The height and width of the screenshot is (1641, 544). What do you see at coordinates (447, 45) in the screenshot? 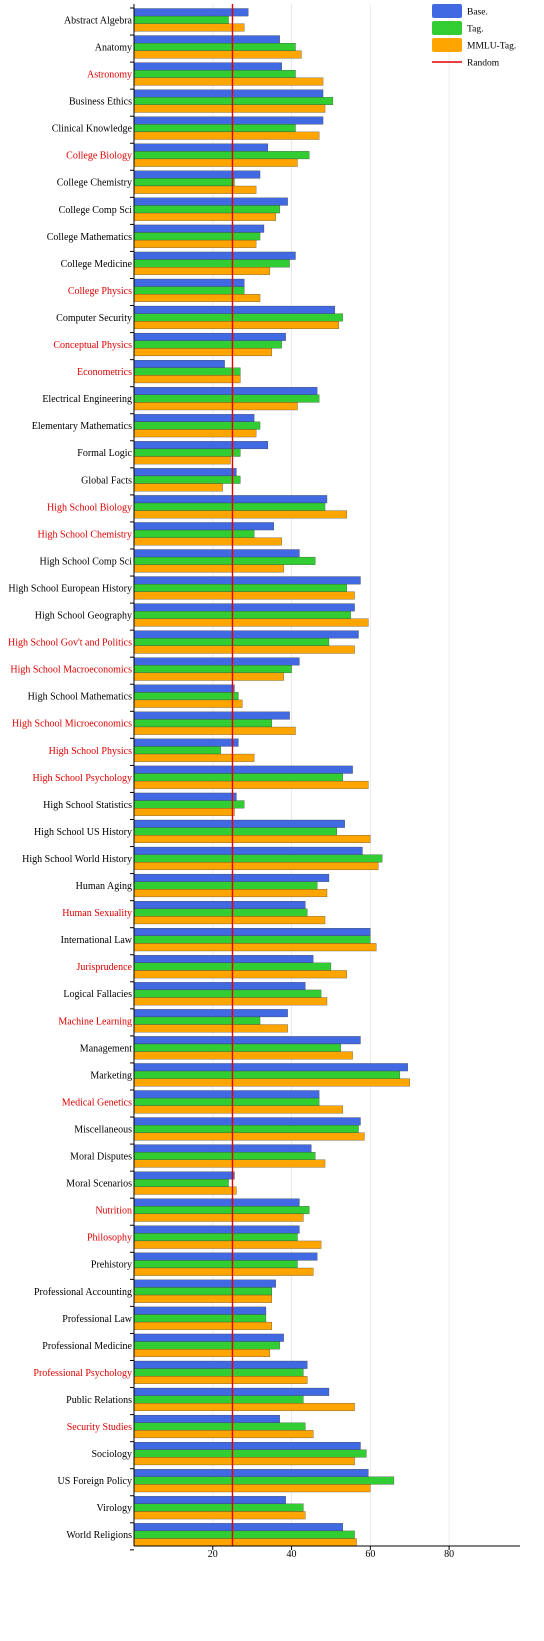
I see `legend-swatch-mmlu-tag` at bounding box center [447, 45].